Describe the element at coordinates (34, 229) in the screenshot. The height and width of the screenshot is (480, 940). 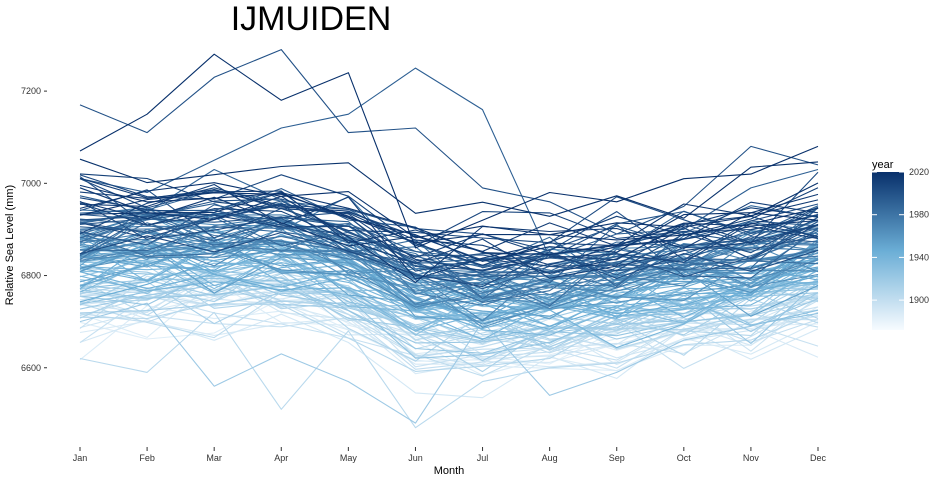
I see `y-axis: 6600 6800 7000 7200` at that location.